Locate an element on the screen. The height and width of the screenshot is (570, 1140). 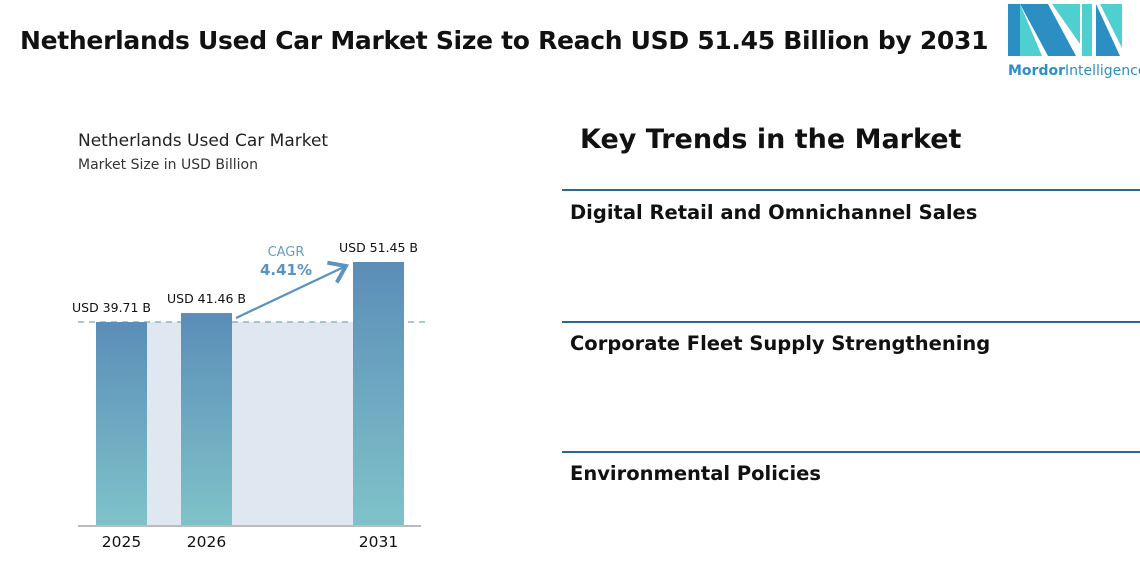
x-tick-label: 2026 is located at coordinates (206, 542).